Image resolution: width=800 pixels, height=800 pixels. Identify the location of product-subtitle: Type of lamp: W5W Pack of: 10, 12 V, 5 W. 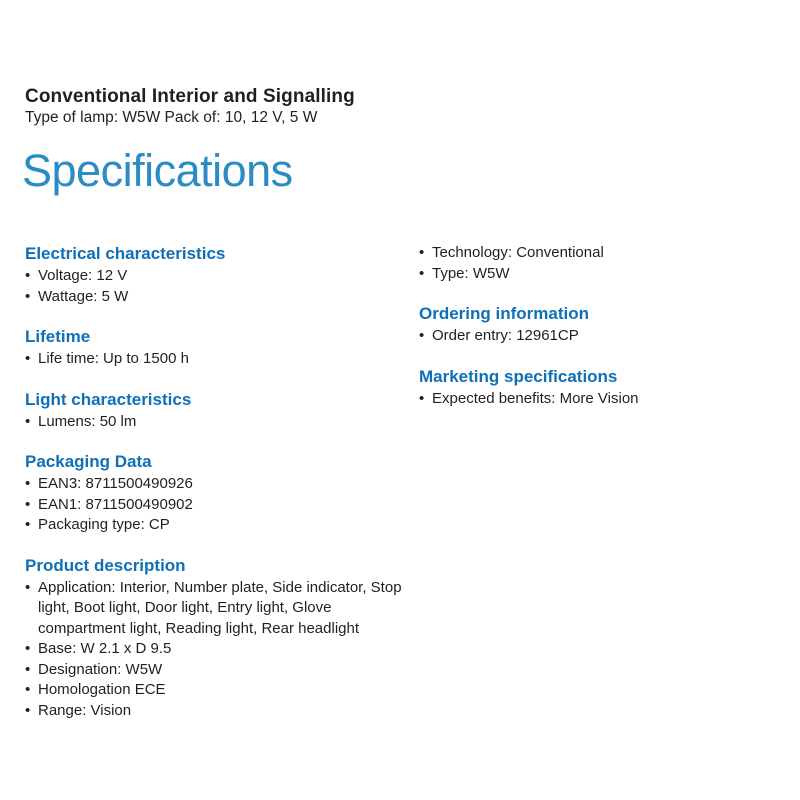
(171, 117).